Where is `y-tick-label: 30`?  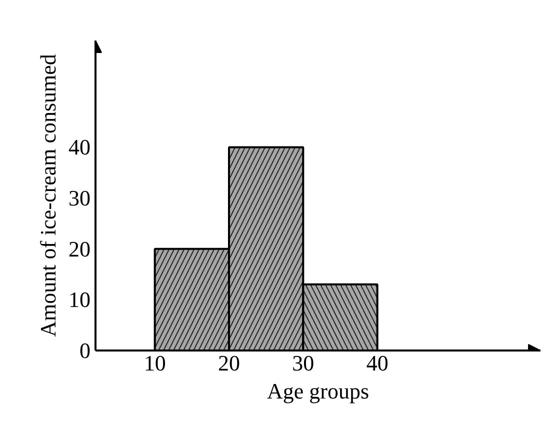 y-tick-label: 30 is located at coordinates (79, 198).